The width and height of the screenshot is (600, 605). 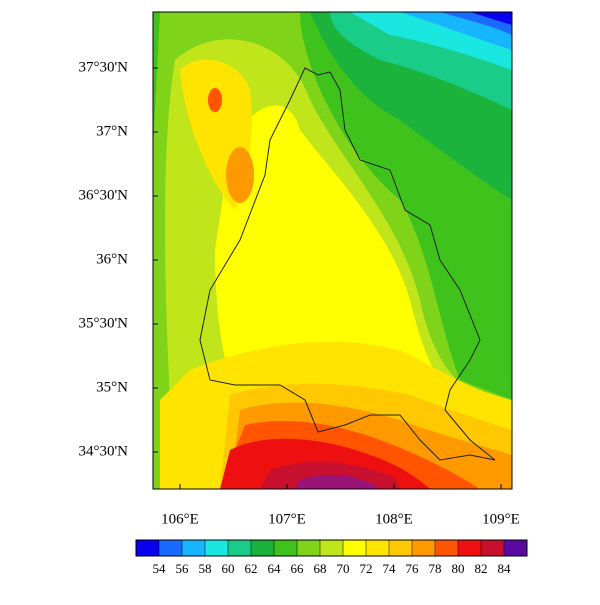 I want to click on x-tick-label: 106°E, so click(x=180, y=519).